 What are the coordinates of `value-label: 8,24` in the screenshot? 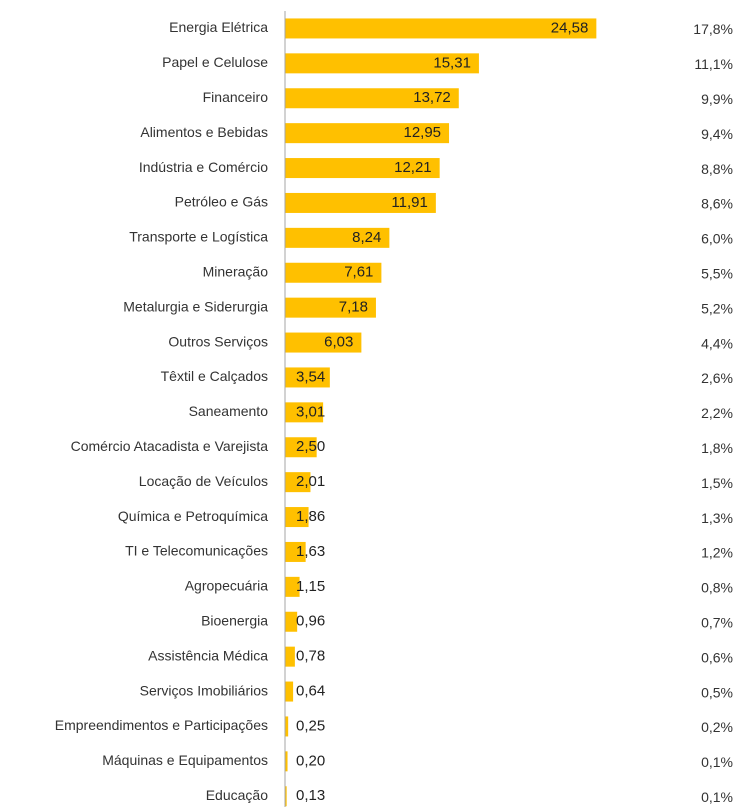 It's located at (366, 237).